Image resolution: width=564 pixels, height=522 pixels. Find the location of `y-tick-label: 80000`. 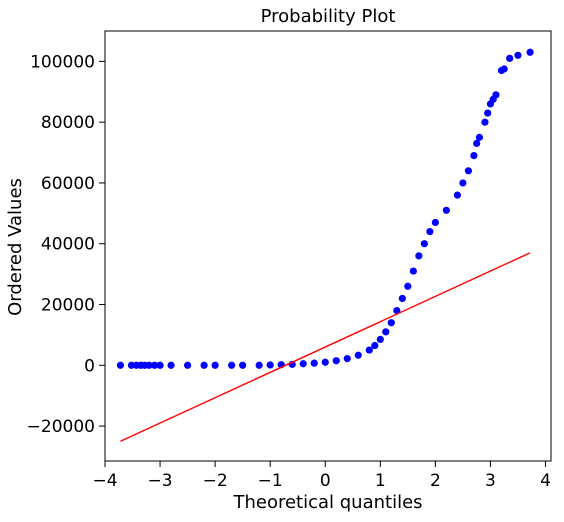

y-tick-label: 80000 is located at coordinates (68, 123).